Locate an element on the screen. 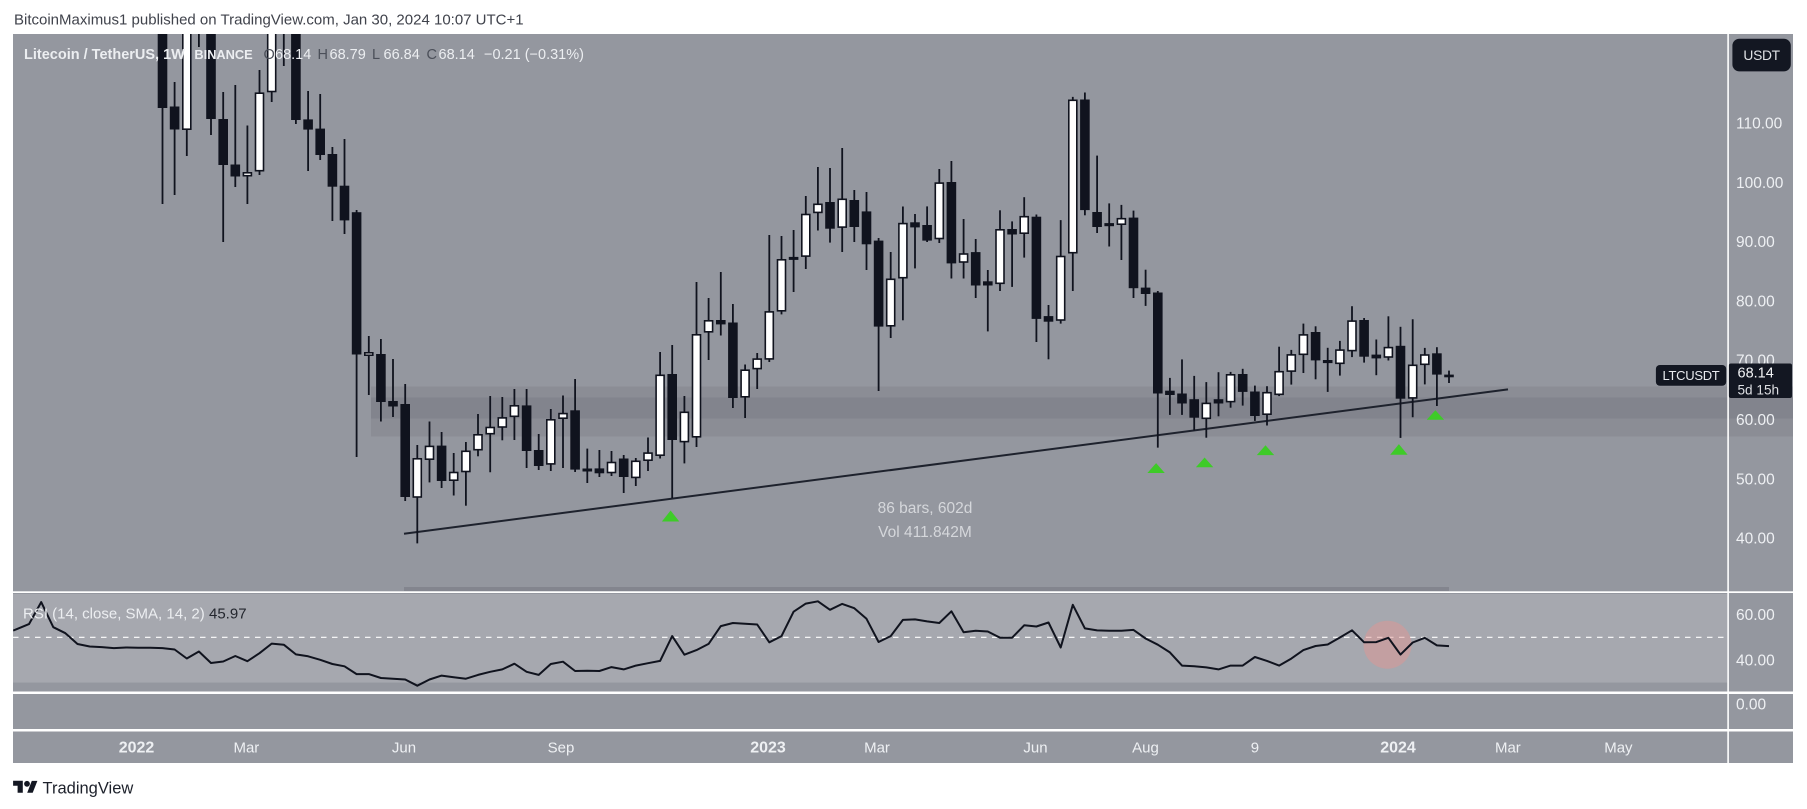 This screenshot has height=809, width=1807. svg-text: 50.00 is located at coordinates (1755, 479).